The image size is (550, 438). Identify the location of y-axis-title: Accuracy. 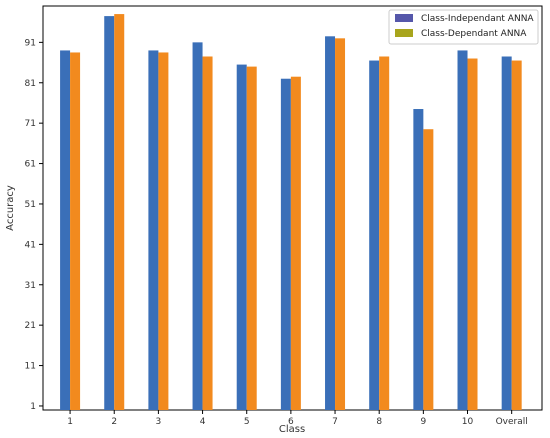
(10, 208).